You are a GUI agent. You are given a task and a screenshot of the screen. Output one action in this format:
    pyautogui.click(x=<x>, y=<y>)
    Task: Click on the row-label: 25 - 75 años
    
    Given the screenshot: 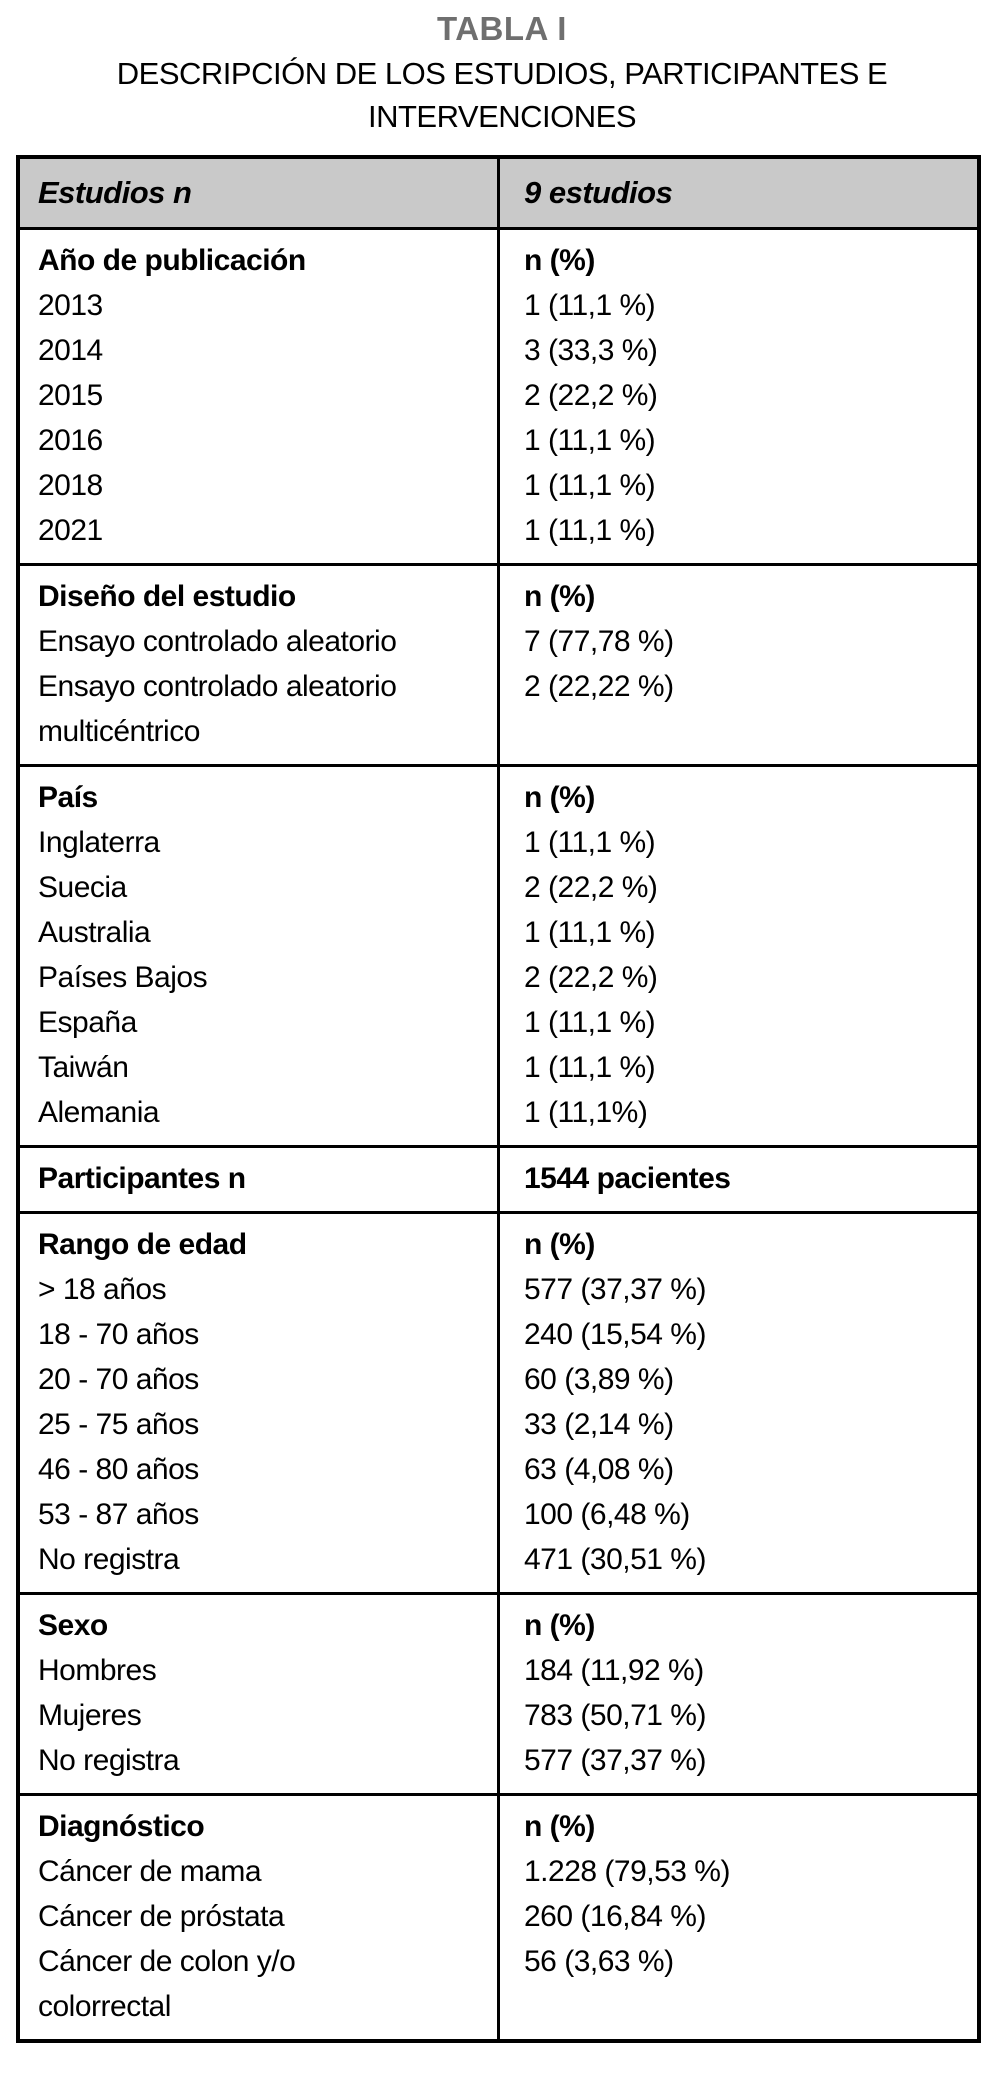 What is the action you would take?
    pyautogui.click(x=118, y=1424)
    